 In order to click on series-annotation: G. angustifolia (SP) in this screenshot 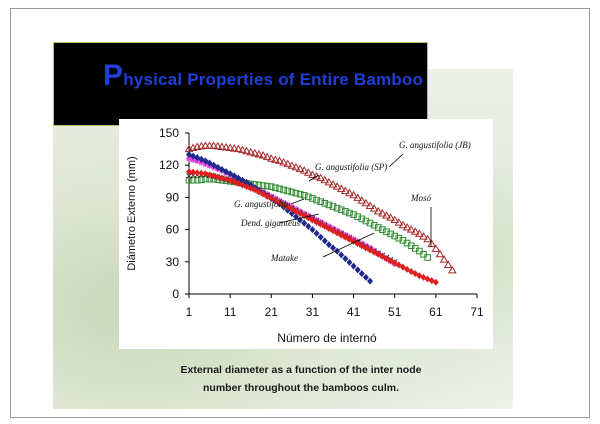, I will do `click(351, 167)`.